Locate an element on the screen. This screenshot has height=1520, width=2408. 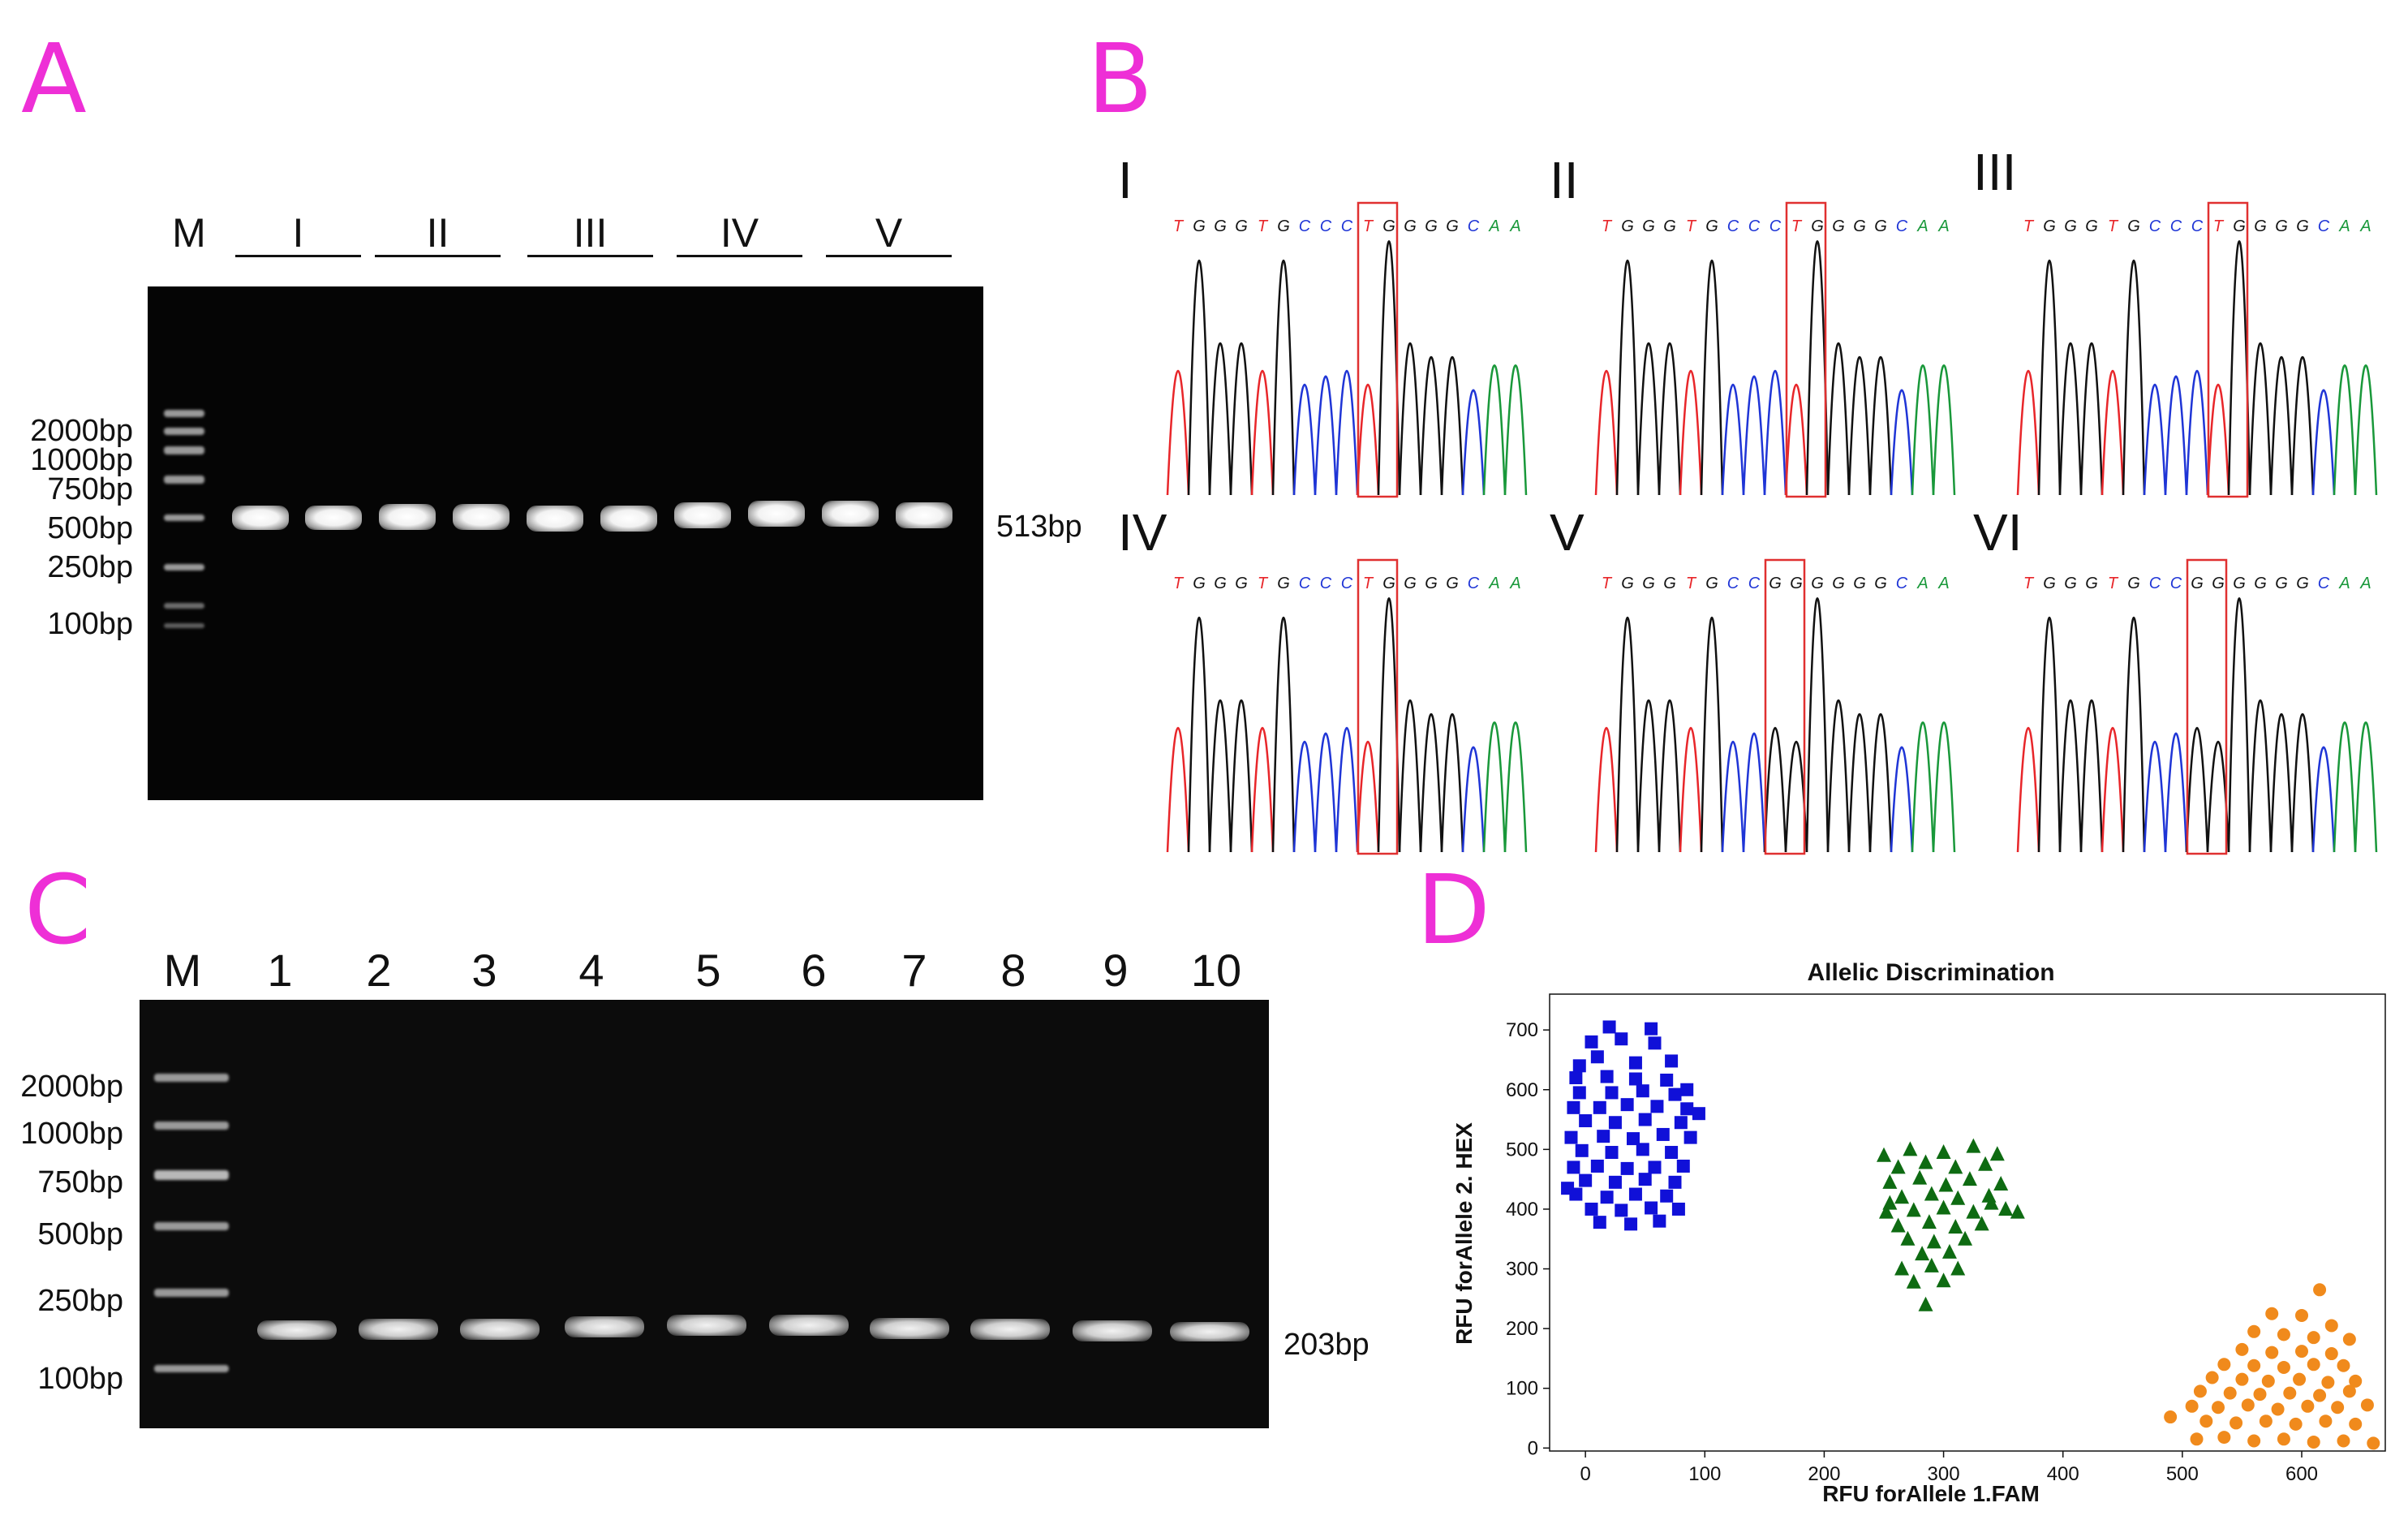
y-tick-label: 700 is located at coordinates (1522, 1030).